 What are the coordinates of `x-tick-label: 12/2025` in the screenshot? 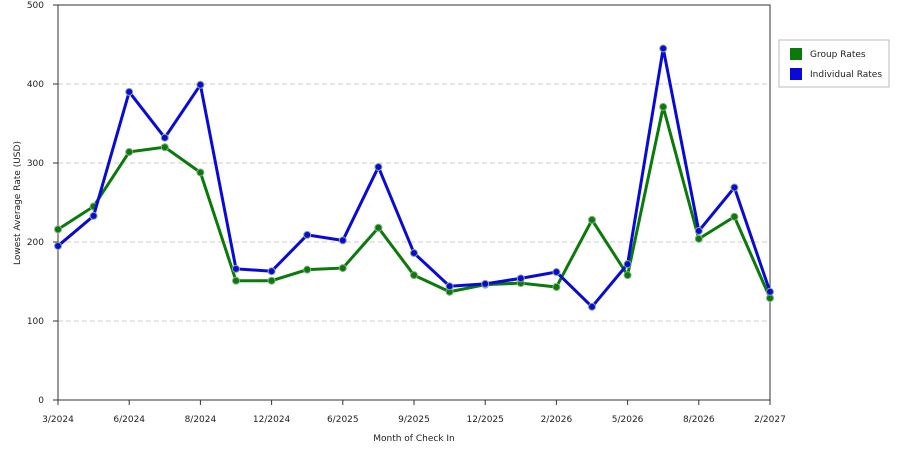 It's located at (485, 420).